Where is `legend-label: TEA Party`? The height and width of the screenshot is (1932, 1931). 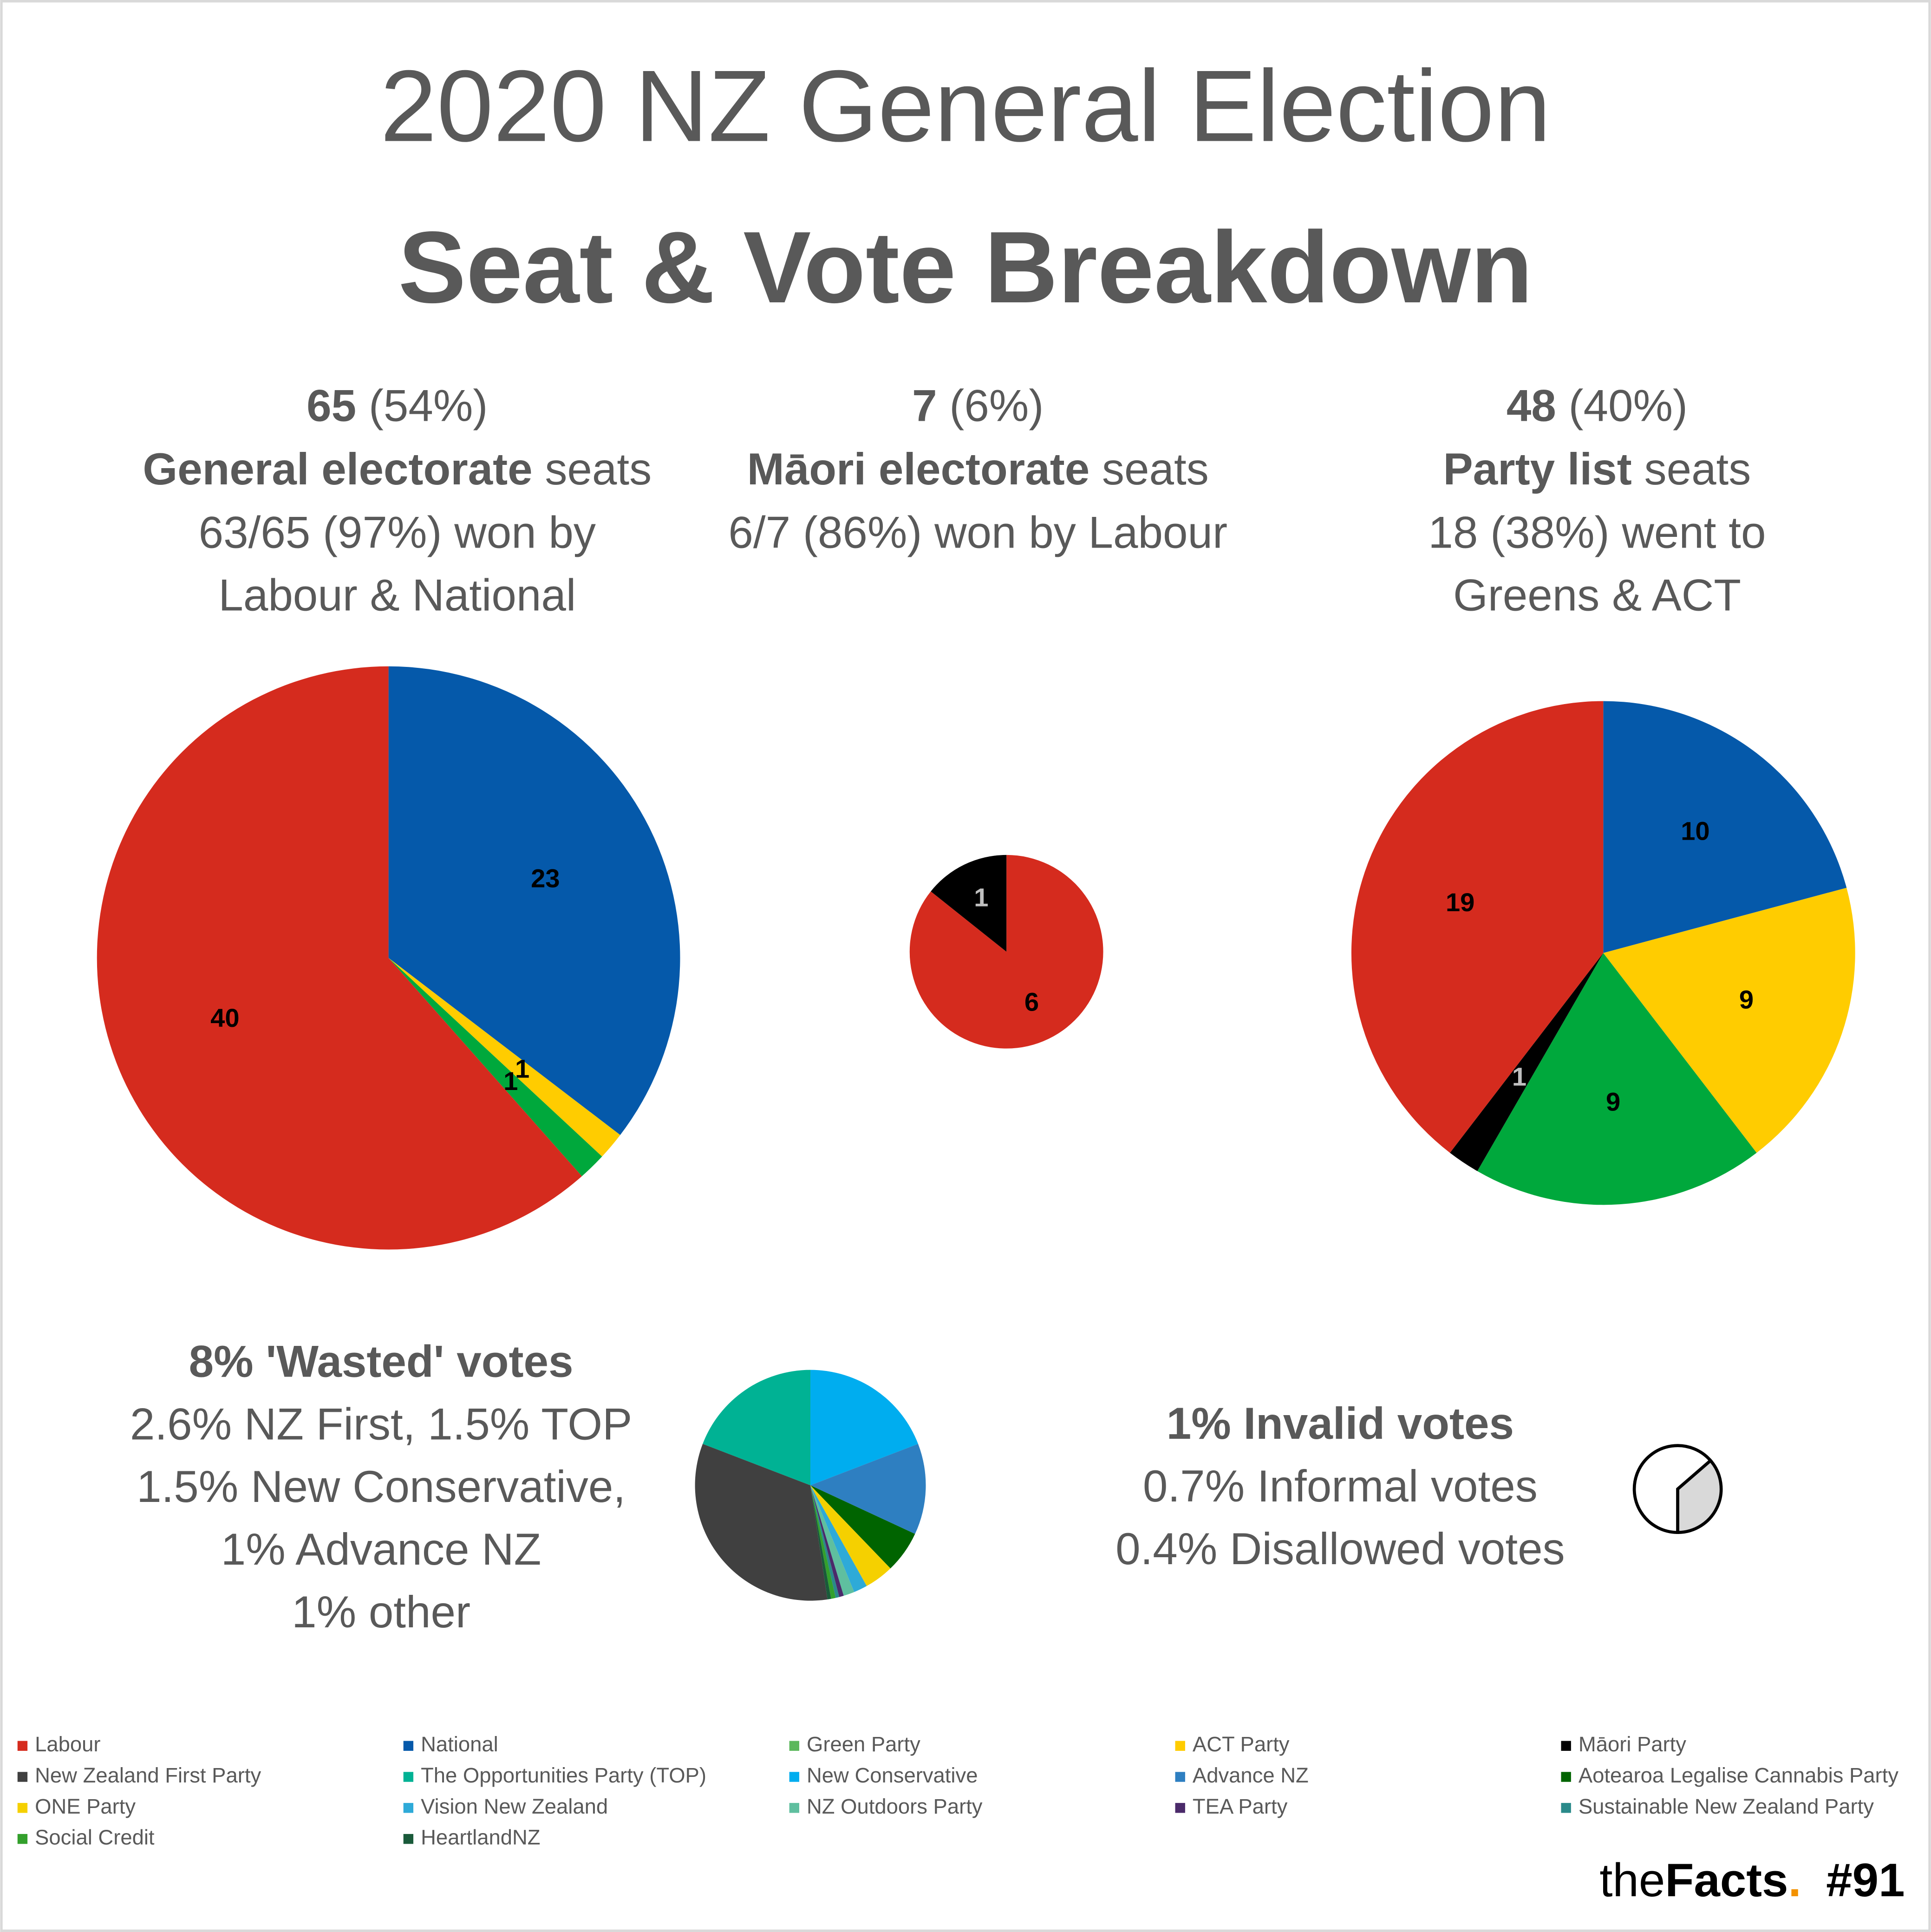
legend-label: TEA Party is located at coordinates (1240, 1806).